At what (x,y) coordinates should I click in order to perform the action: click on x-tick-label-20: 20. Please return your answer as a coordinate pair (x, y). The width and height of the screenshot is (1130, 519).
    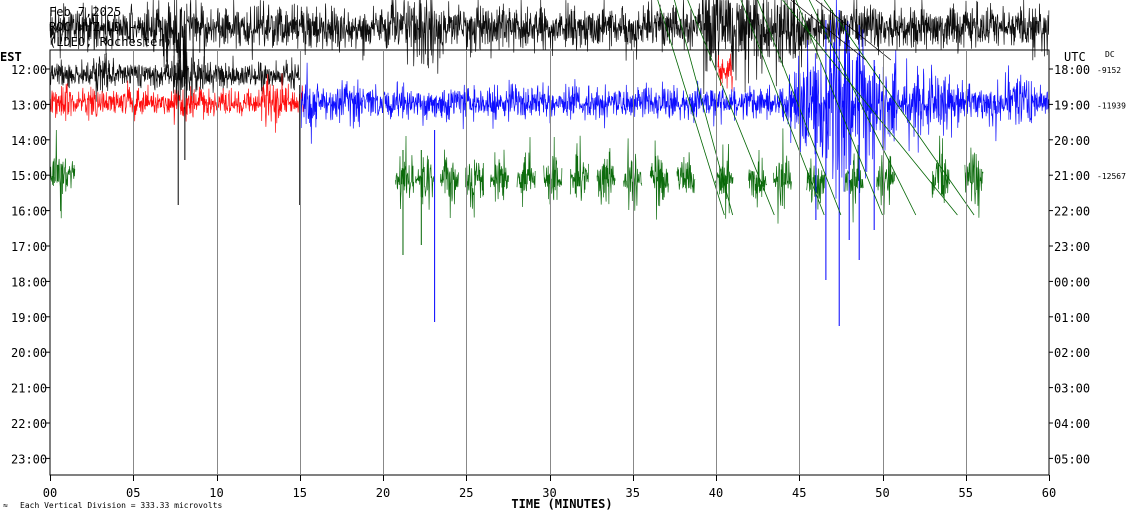
    Looking at the image, I should click on (383, 493).